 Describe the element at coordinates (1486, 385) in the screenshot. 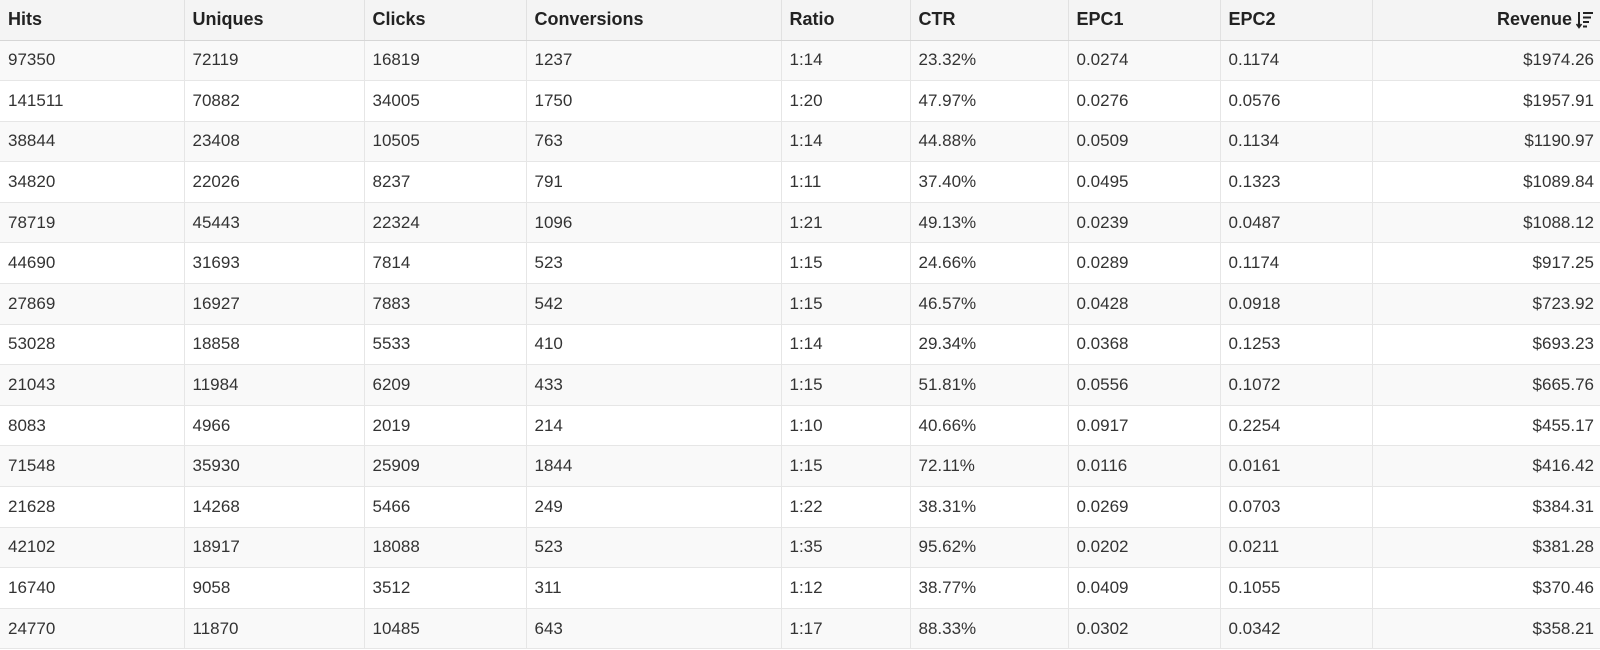

I see `cell-revenue: $665.76` at that location.